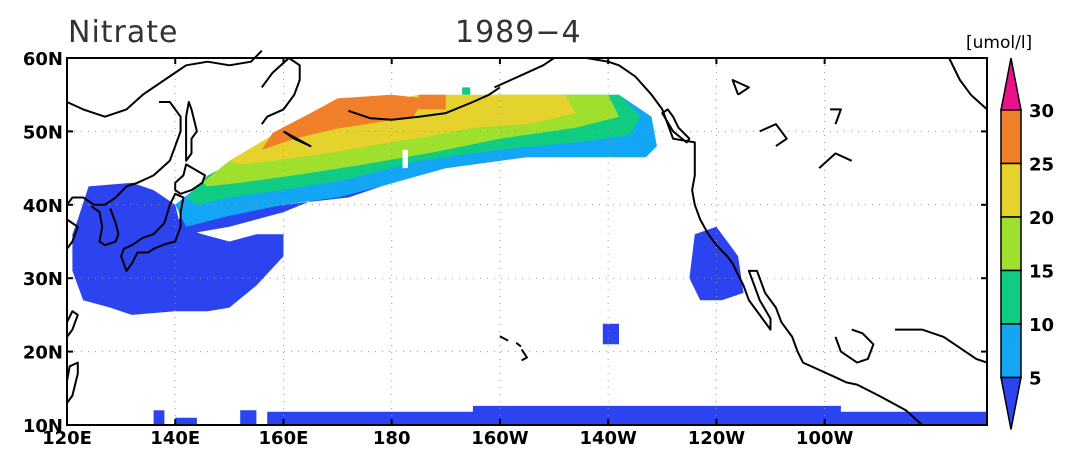 The height and width of the screenshot is (472, 1074). What do you see at coordinates (105, 226) in the screenshot?
I see `coastline-korea` at bounding box center [105, 226].